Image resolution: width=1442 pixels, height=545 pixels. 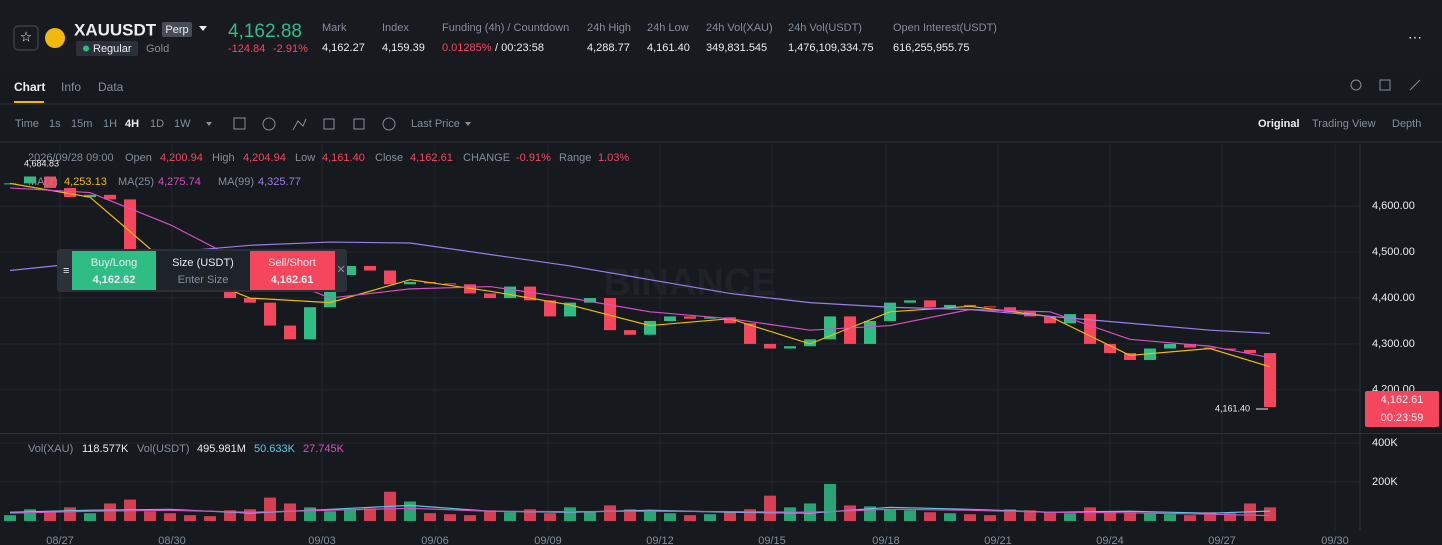 What do you see at coordinates (403, 48) in the screenshot?
I see `stat-value: 4,159.39` at bounding box center [403, 48].